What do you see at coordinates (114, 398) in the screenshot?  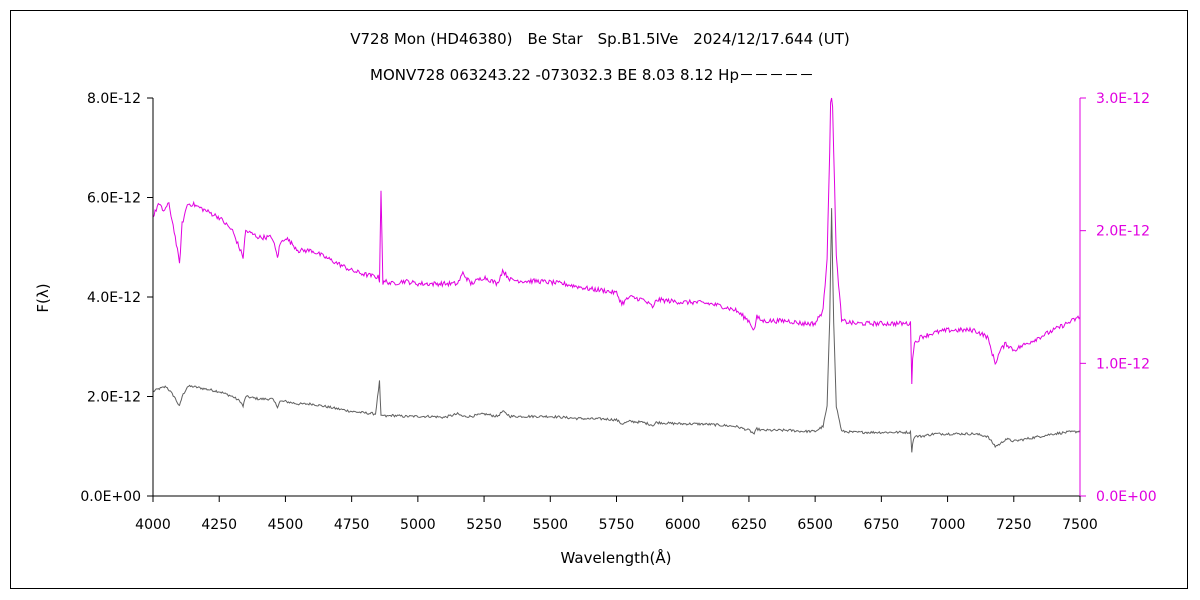 I see `y-tick-left-label: 2.0E-12` at bounding box center [114, 398].